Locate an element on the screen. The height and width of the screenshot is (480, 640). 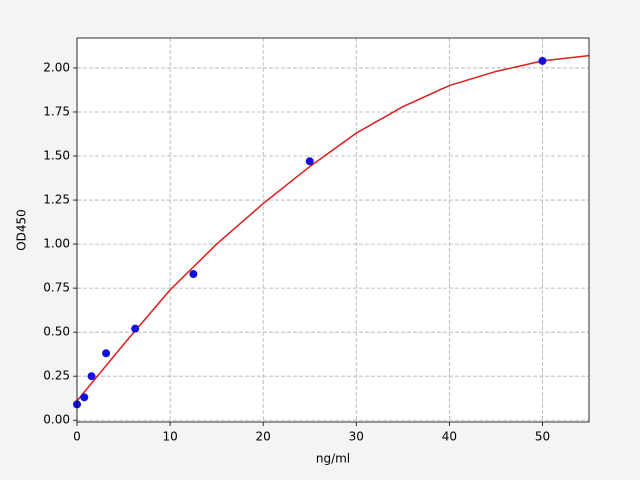
x-tick-label: 50 is located at coordinates (542, 437).